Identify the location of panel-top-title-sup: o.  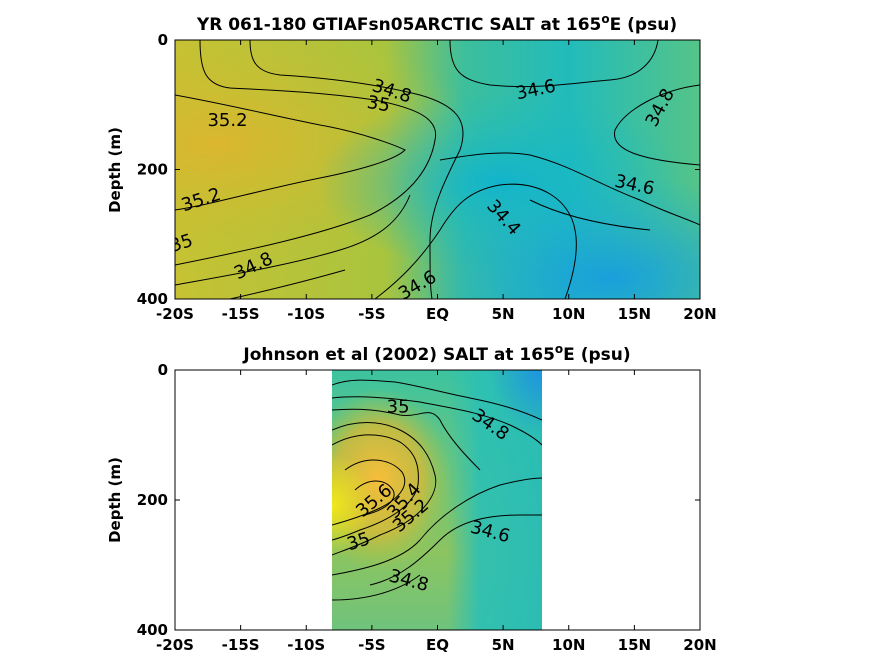
(605, 19).